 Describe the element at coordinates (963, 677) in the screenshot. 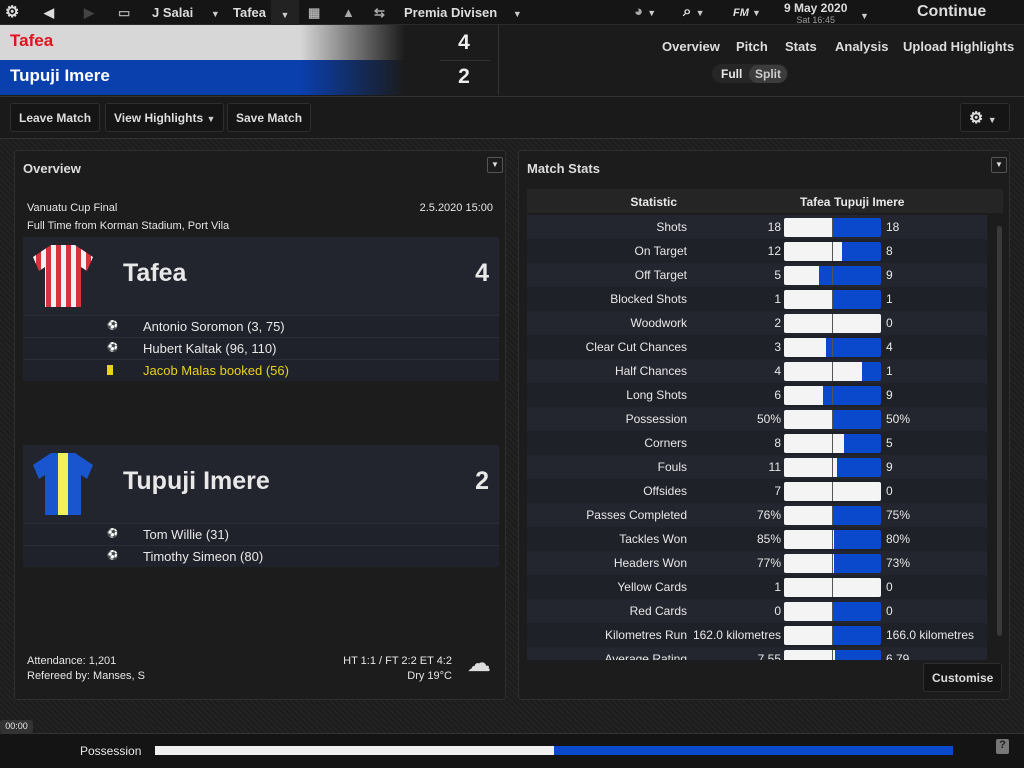

I see `customise-button: Customise` at that location.